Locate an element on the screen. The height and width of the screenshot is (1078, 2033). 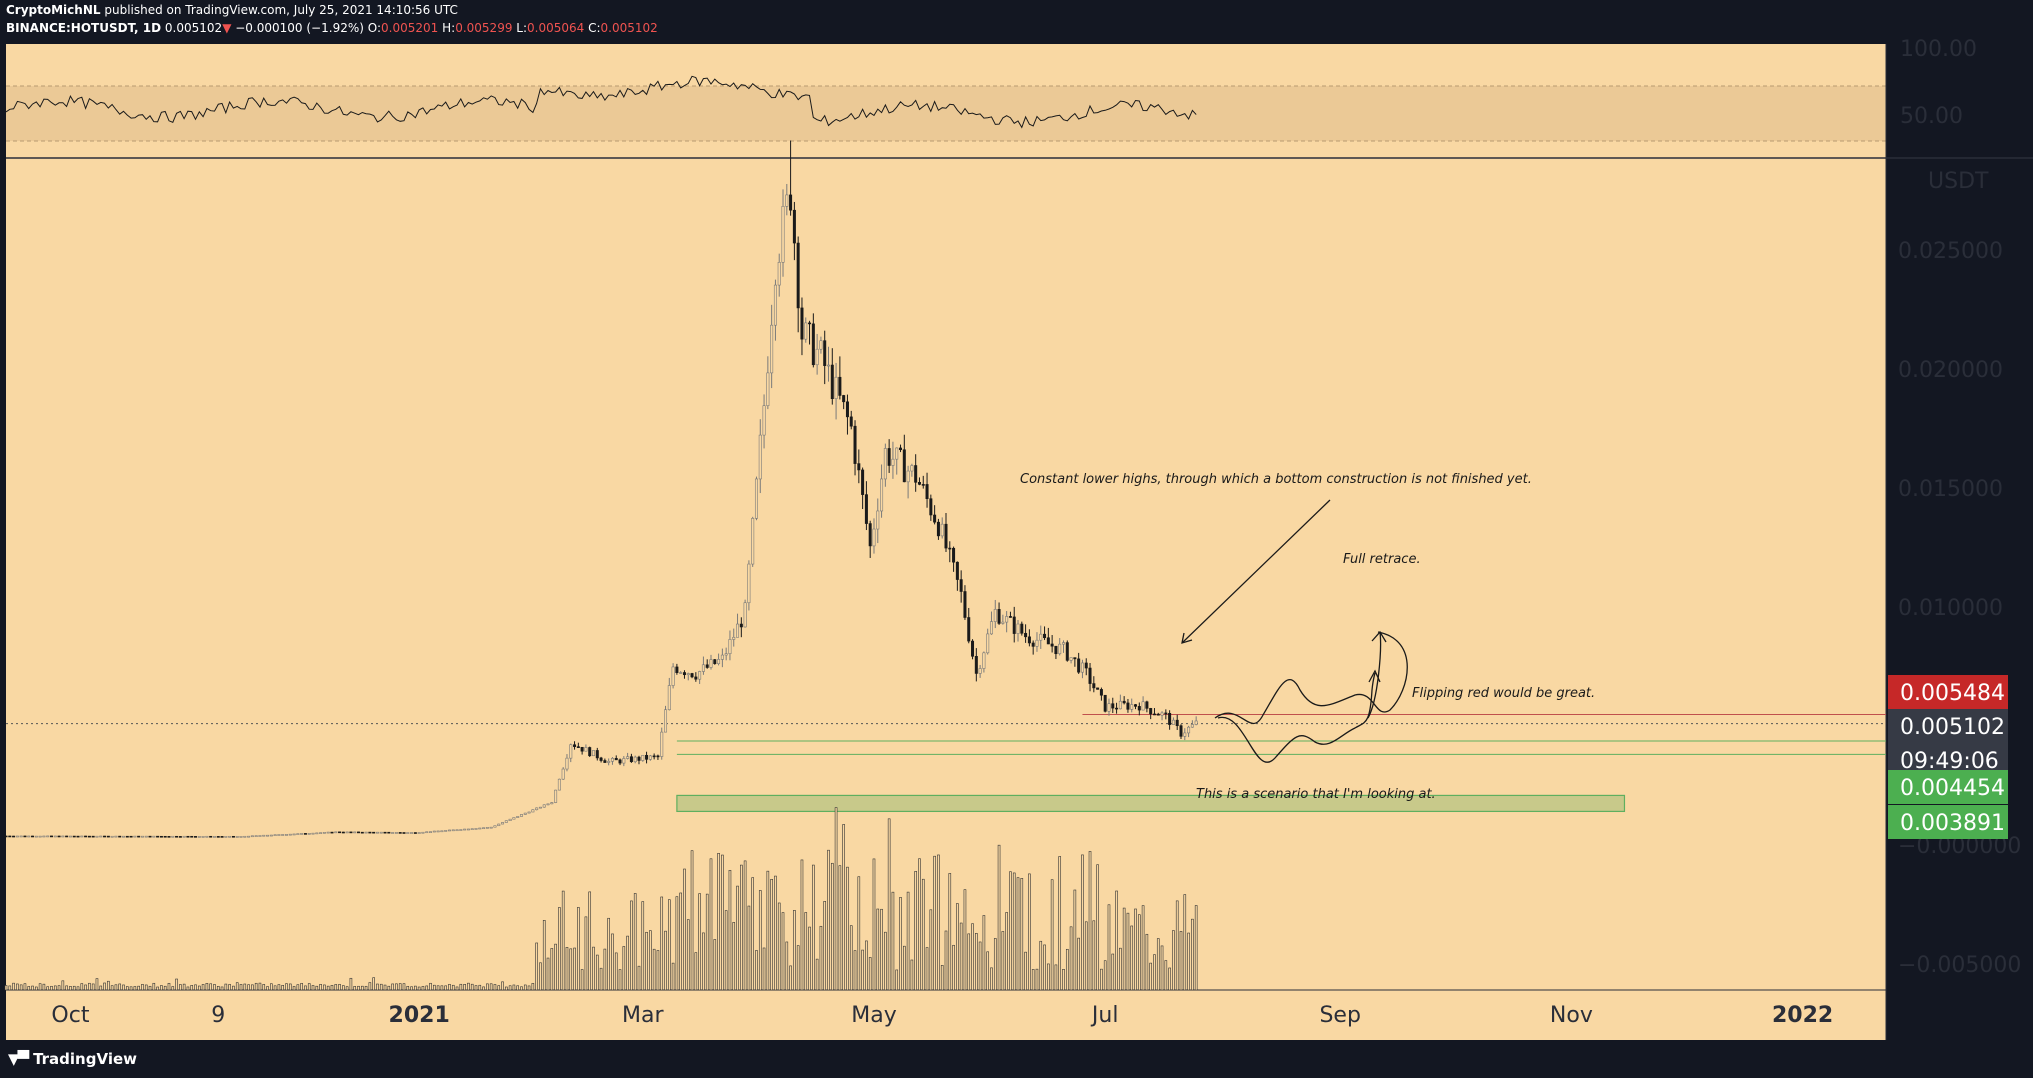
note-flipping-red: Flipping red would be great. is located at coordinates (1503, 693).